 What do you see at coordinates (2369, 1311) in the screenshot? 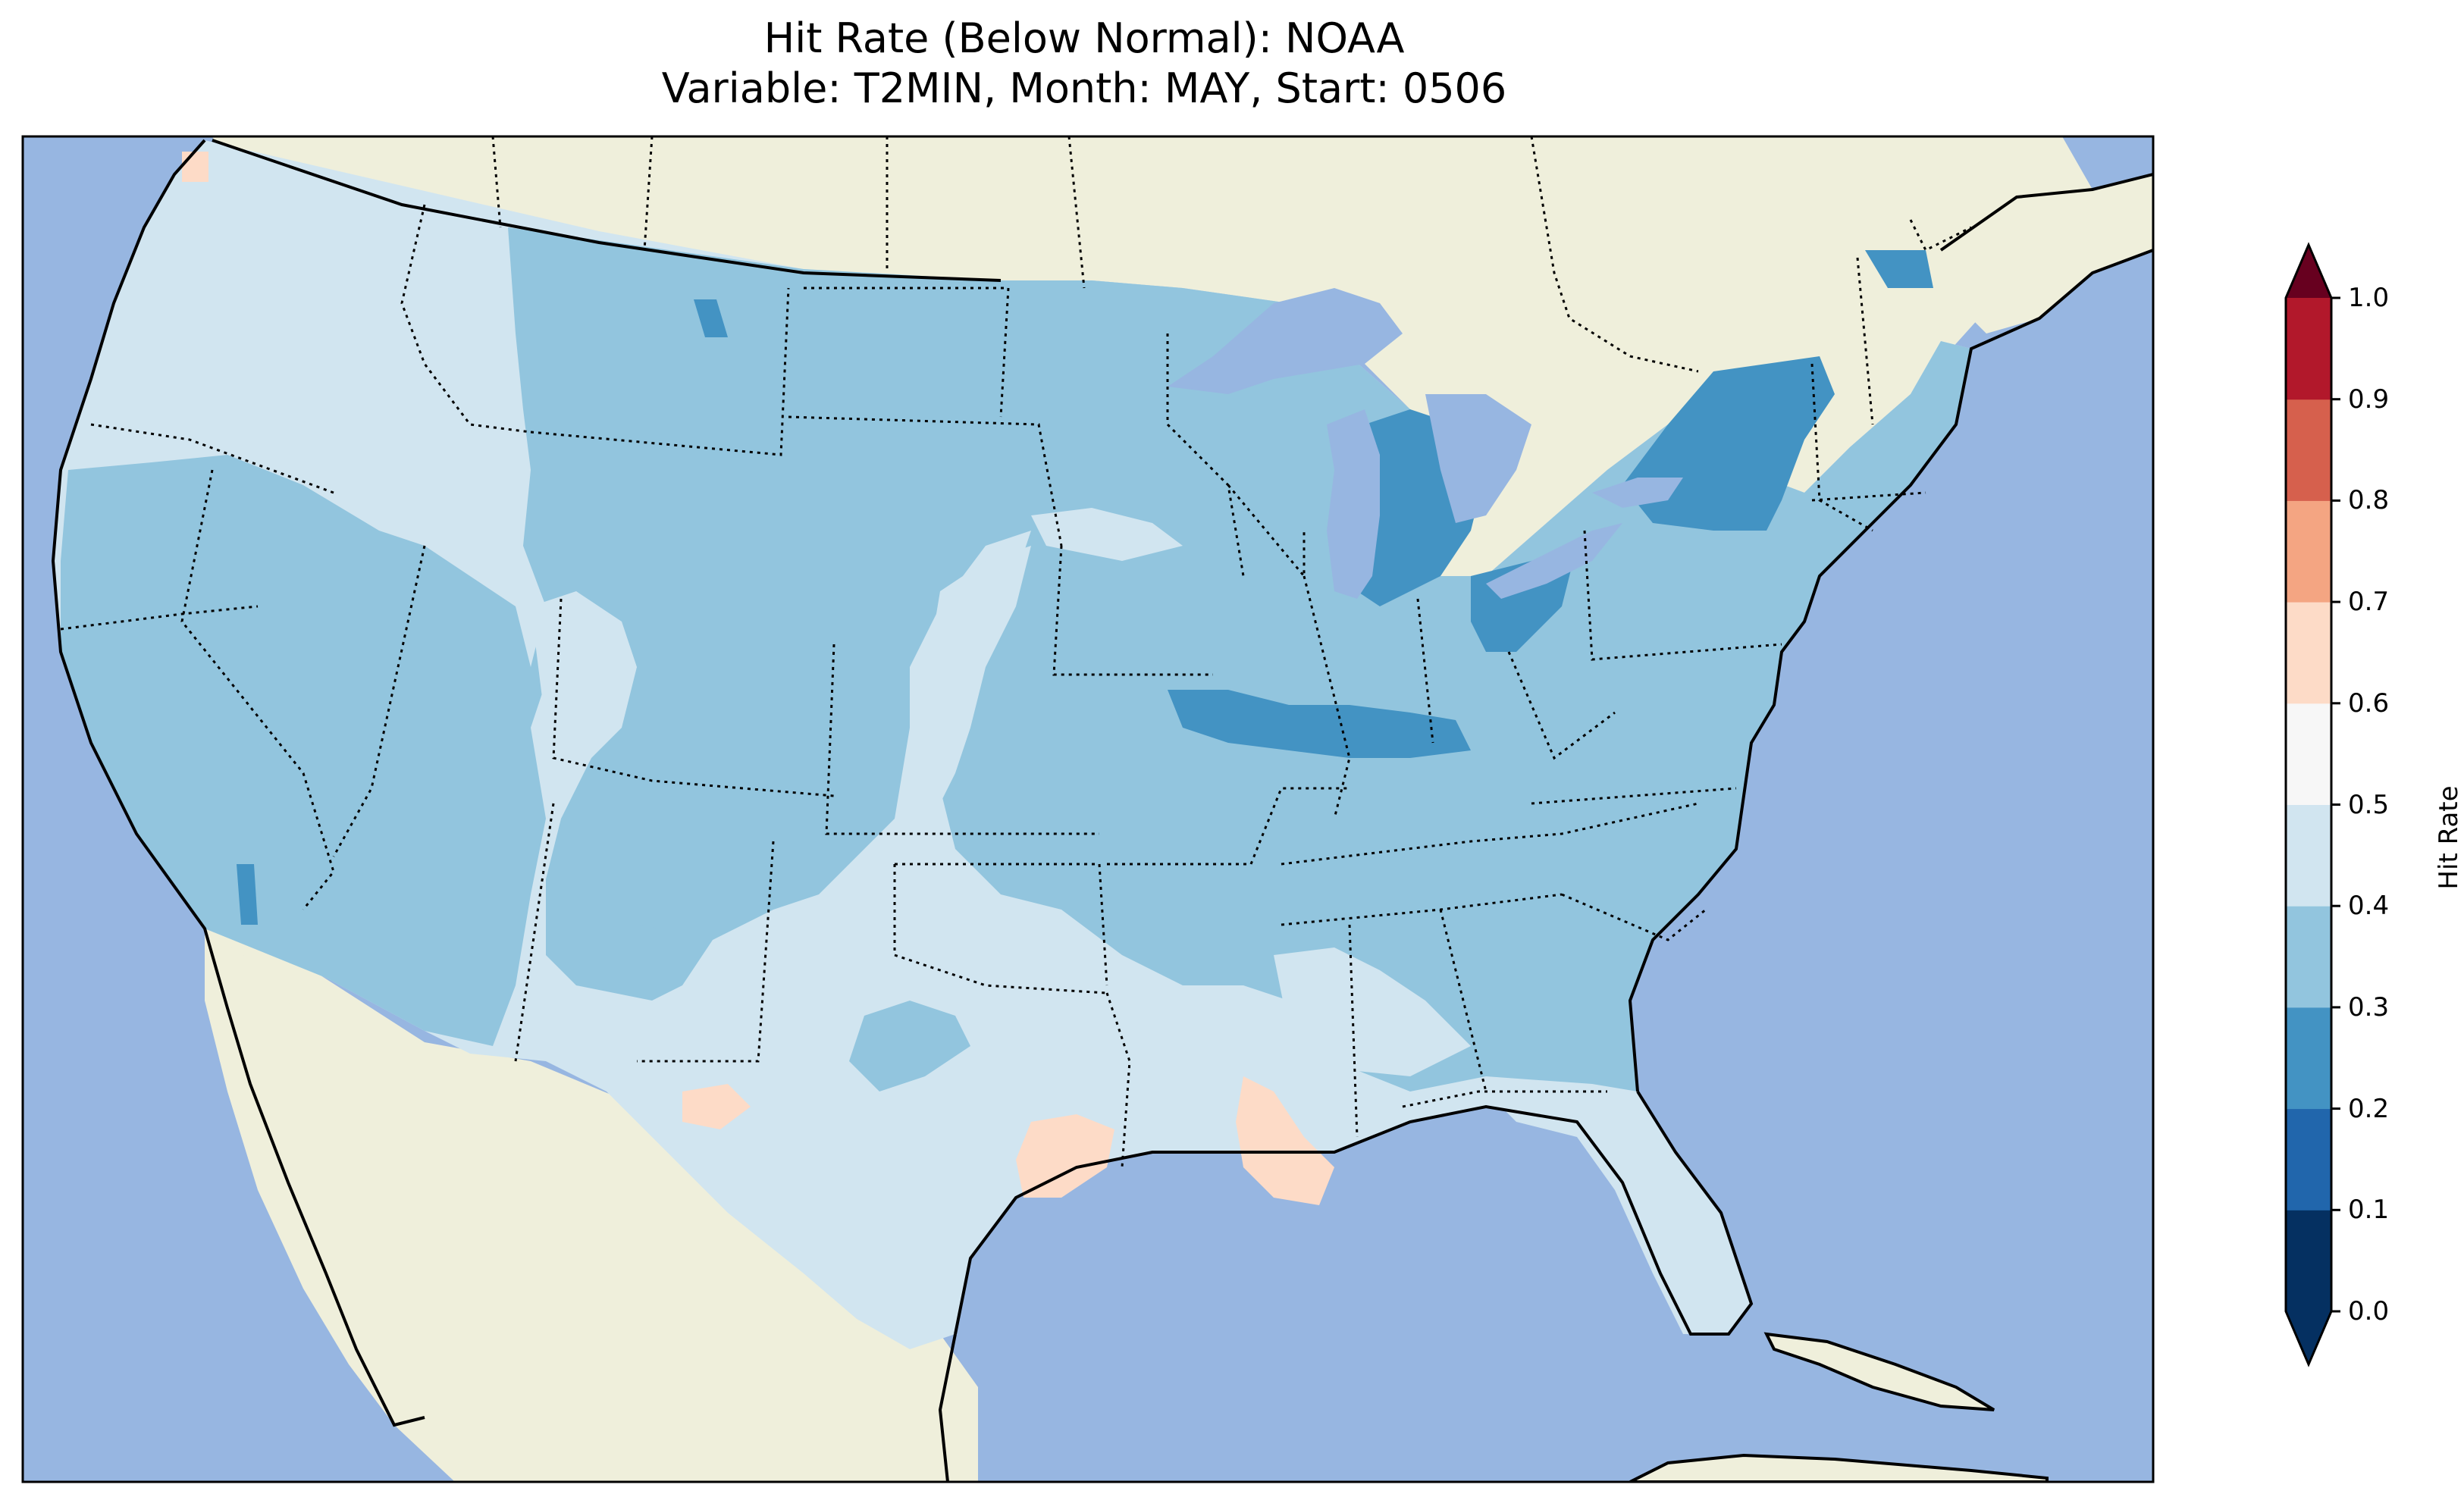
I see `colorbar-tick-label: 0.0` at bounding box center [2369, 1311].